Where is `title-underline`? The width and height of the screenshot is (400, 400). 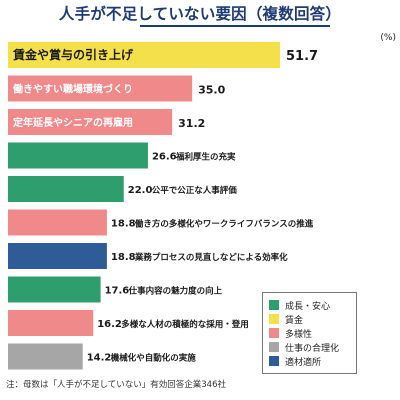 title-underline is located at coordinates (235, 26).